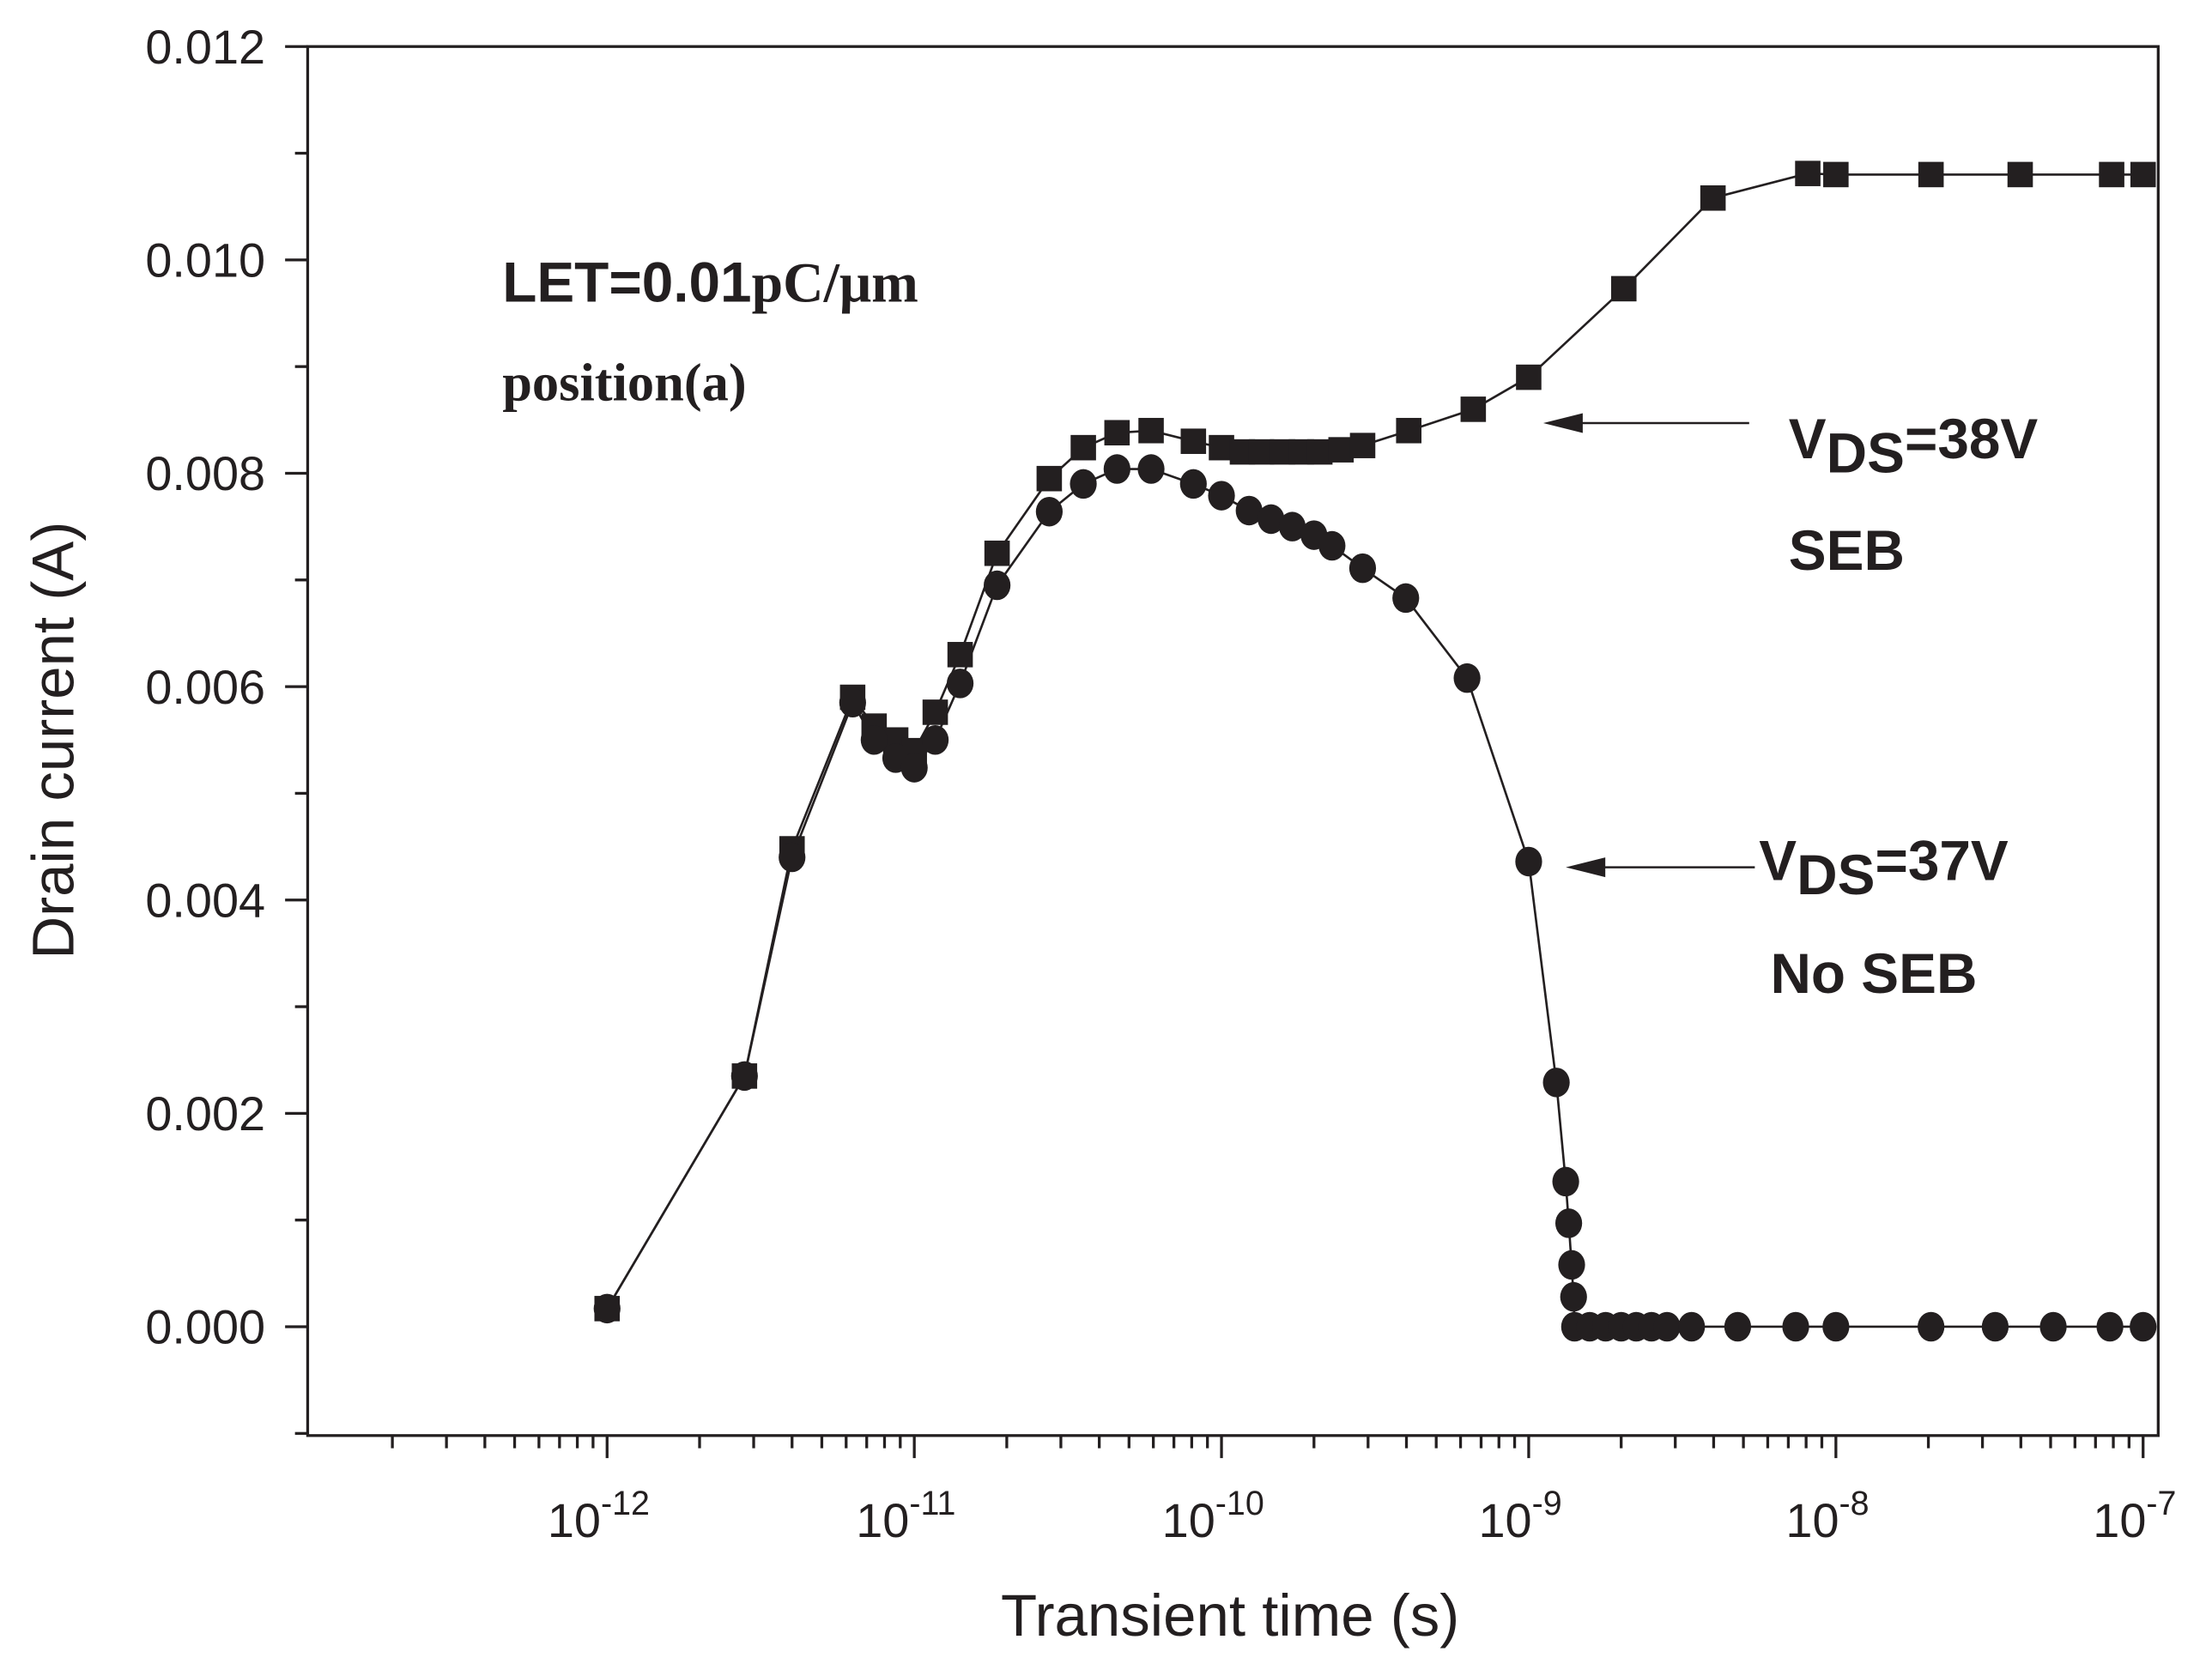 This screenshot has width=2212, height=1664. I want to click on x-tick-label: 10⁻¹⁰, so click(1213, 1516).